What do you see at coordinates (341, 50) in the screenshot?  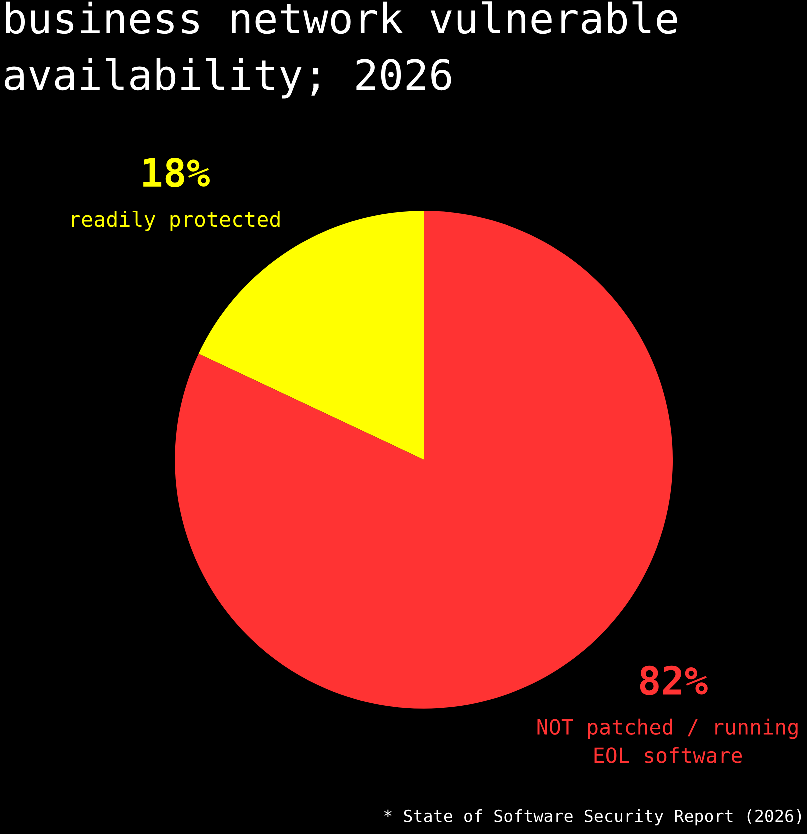 I see `chart-title: business network vulnerable availability; 2026` at bounding box center [341, 50].